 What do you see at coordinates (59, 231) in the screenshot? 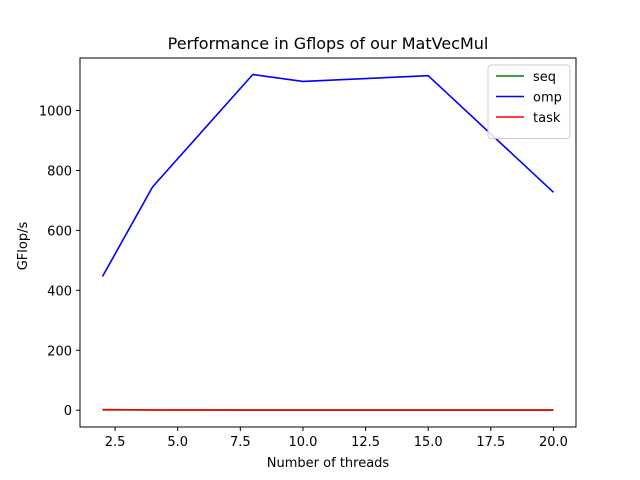
I see `y-tick-label: 600` at bounding box center [59, 231].